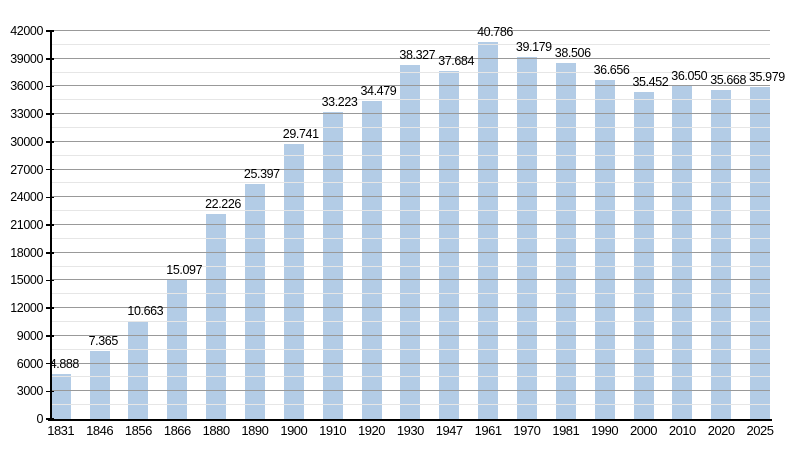 The height and width of the screenshot is (450, 800). Describe the element at coordinates (611, 70) in the screenshot. I see `bar-value-label: 36.656` at that location.